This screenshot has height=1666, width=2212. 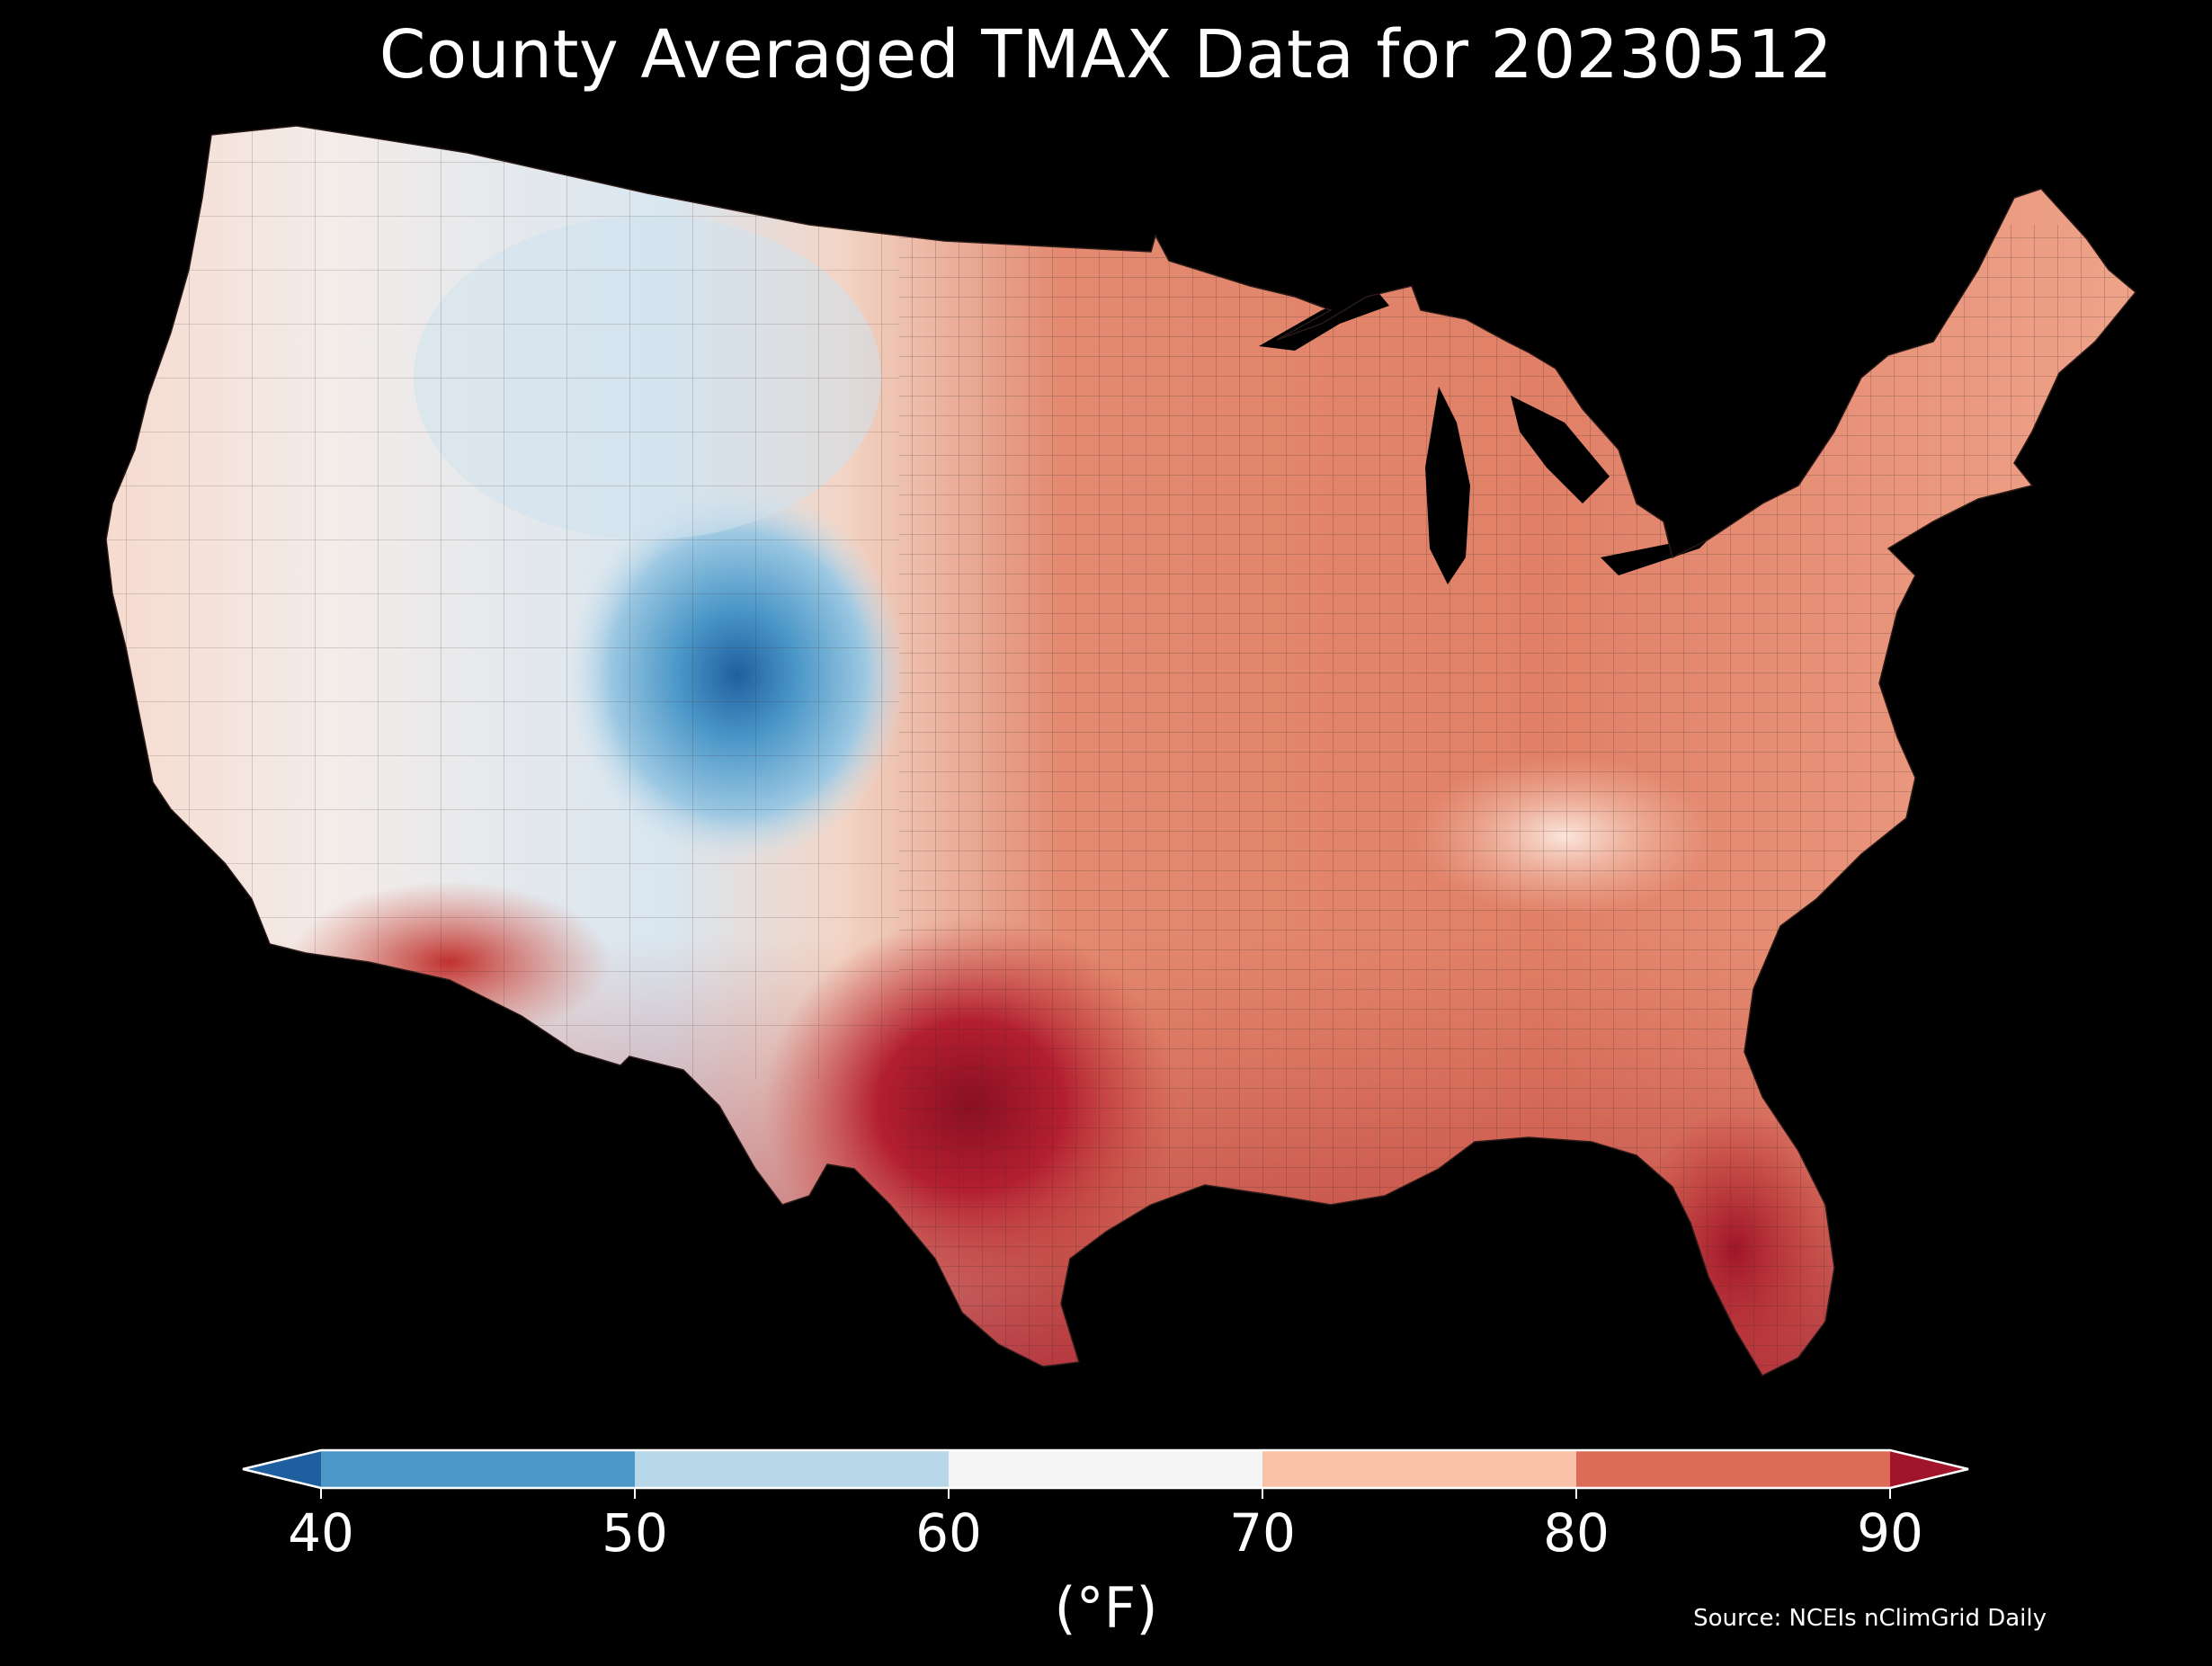 What do you see at coordinates (1447, 486) in the screenshot?
I see `great-lakes-michigan` at bounding box center [1447, 486].